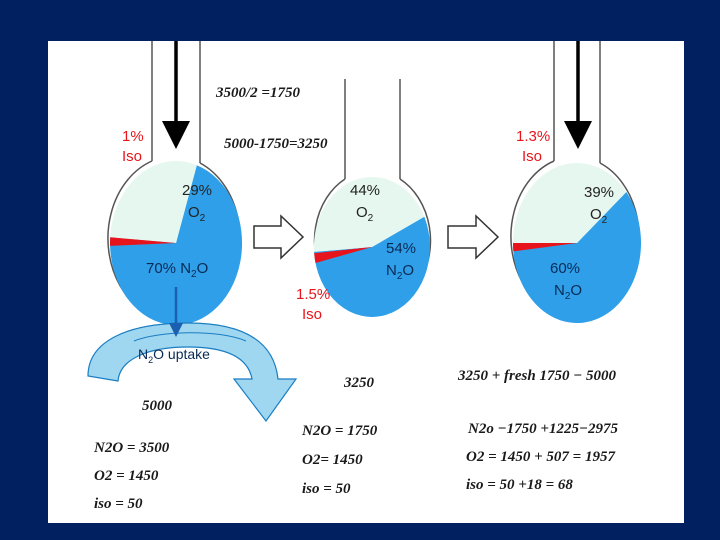 The image size is (720, 540). Describe the element at coordinates (599, 216) in the screenshot. I see `sphere-3-o2-label: O2` at that location.